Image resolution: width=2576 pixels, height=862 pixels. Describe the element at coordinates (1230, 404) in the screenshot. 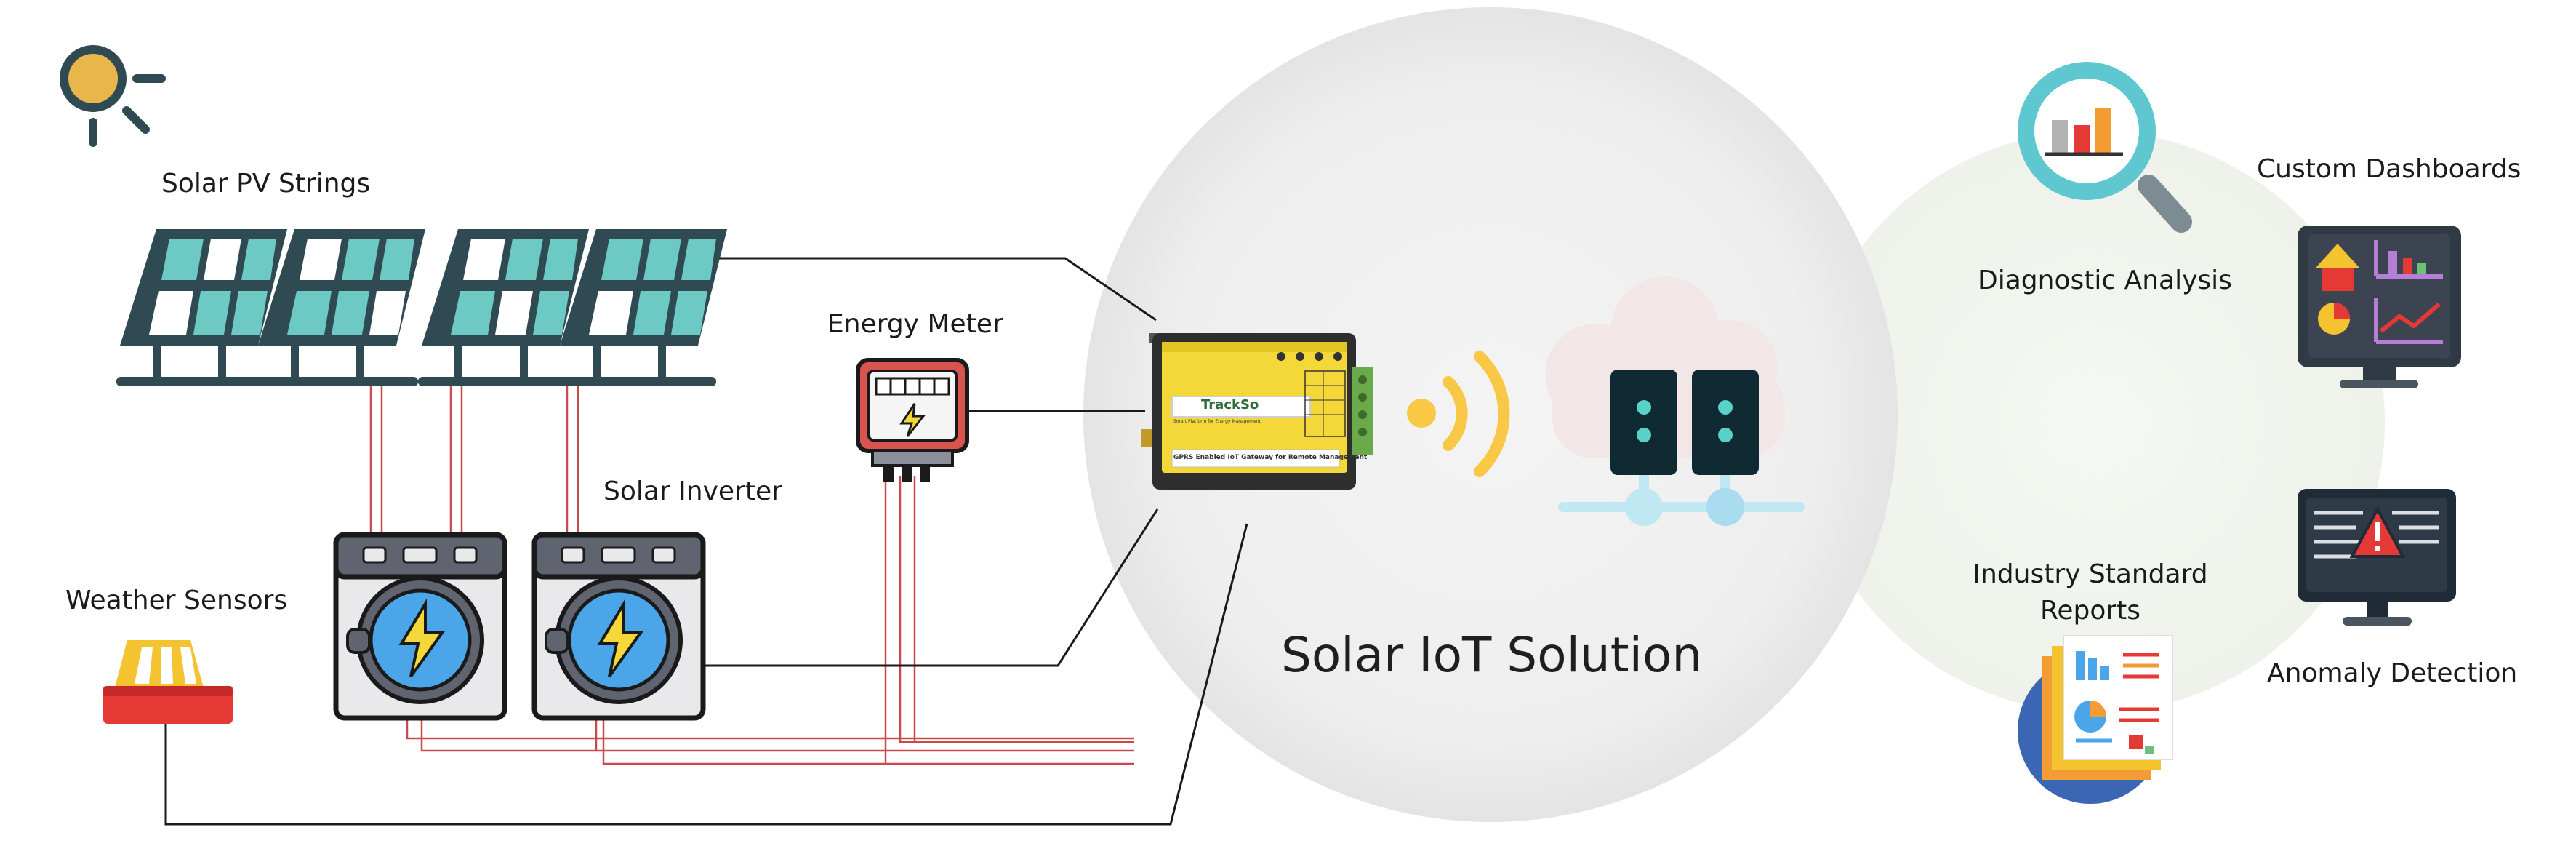

I see `gateway-brand: TrackSo` at that location.